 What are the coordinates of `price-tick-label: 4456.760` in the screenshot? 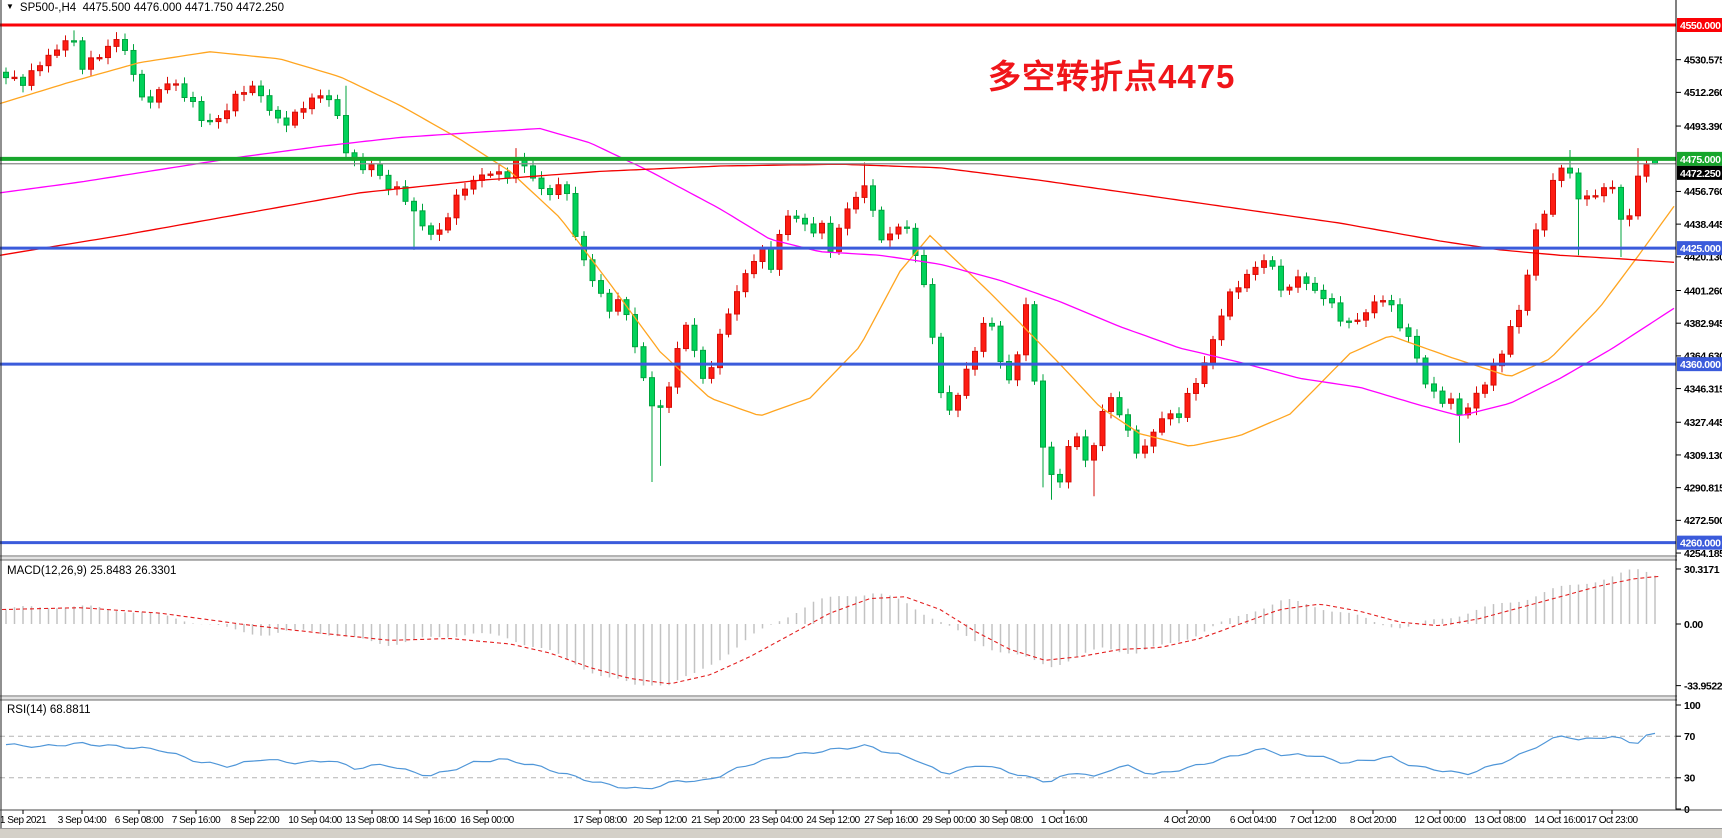 It's located at (1703, 192).